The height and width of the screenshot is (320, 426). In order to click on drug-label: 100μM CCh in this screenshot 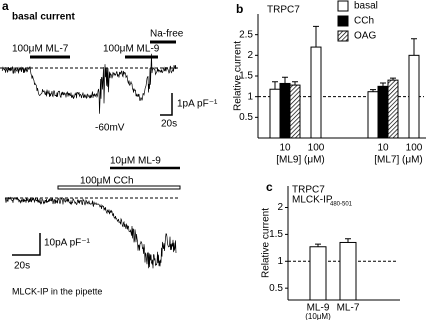, I will do `click(107, 181)`.